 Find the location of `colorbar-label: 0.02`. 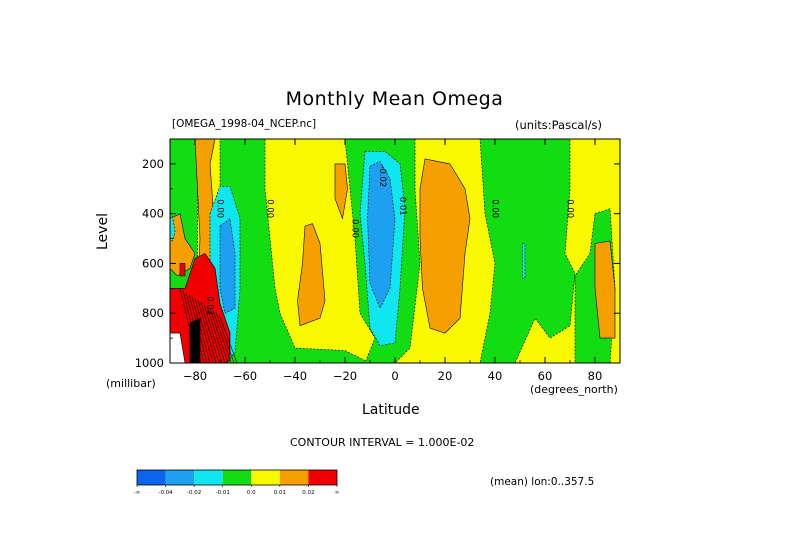

colorbar-label: 0.02 is located at coordinates (308, 493).